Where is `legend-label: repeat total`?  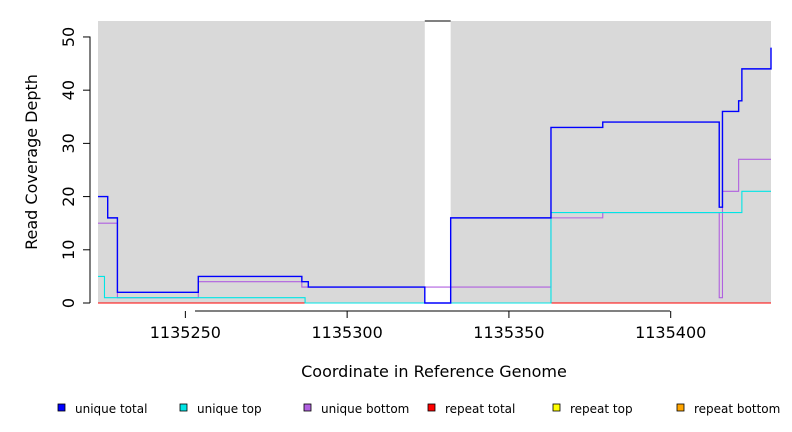
legend-label: repeat total is located at coordinates (480, 409).